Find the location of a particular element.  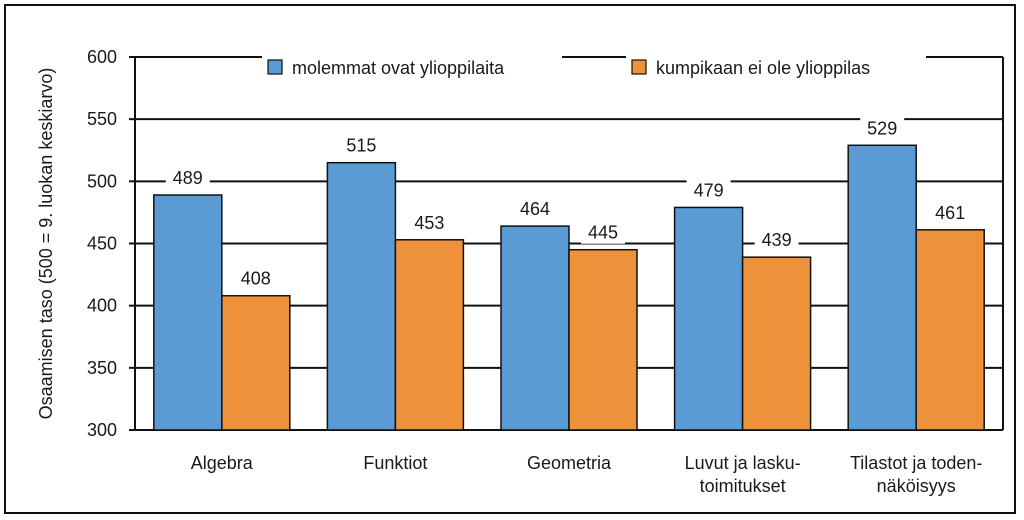

data-label: 479 is located at coordinates (709, 190).